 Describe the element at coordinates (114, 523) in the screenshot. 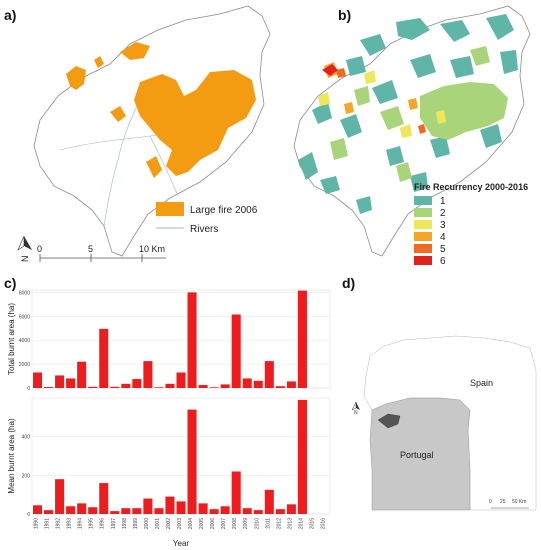

I see `mean-chart-xtick-1997: 1997` at that location.